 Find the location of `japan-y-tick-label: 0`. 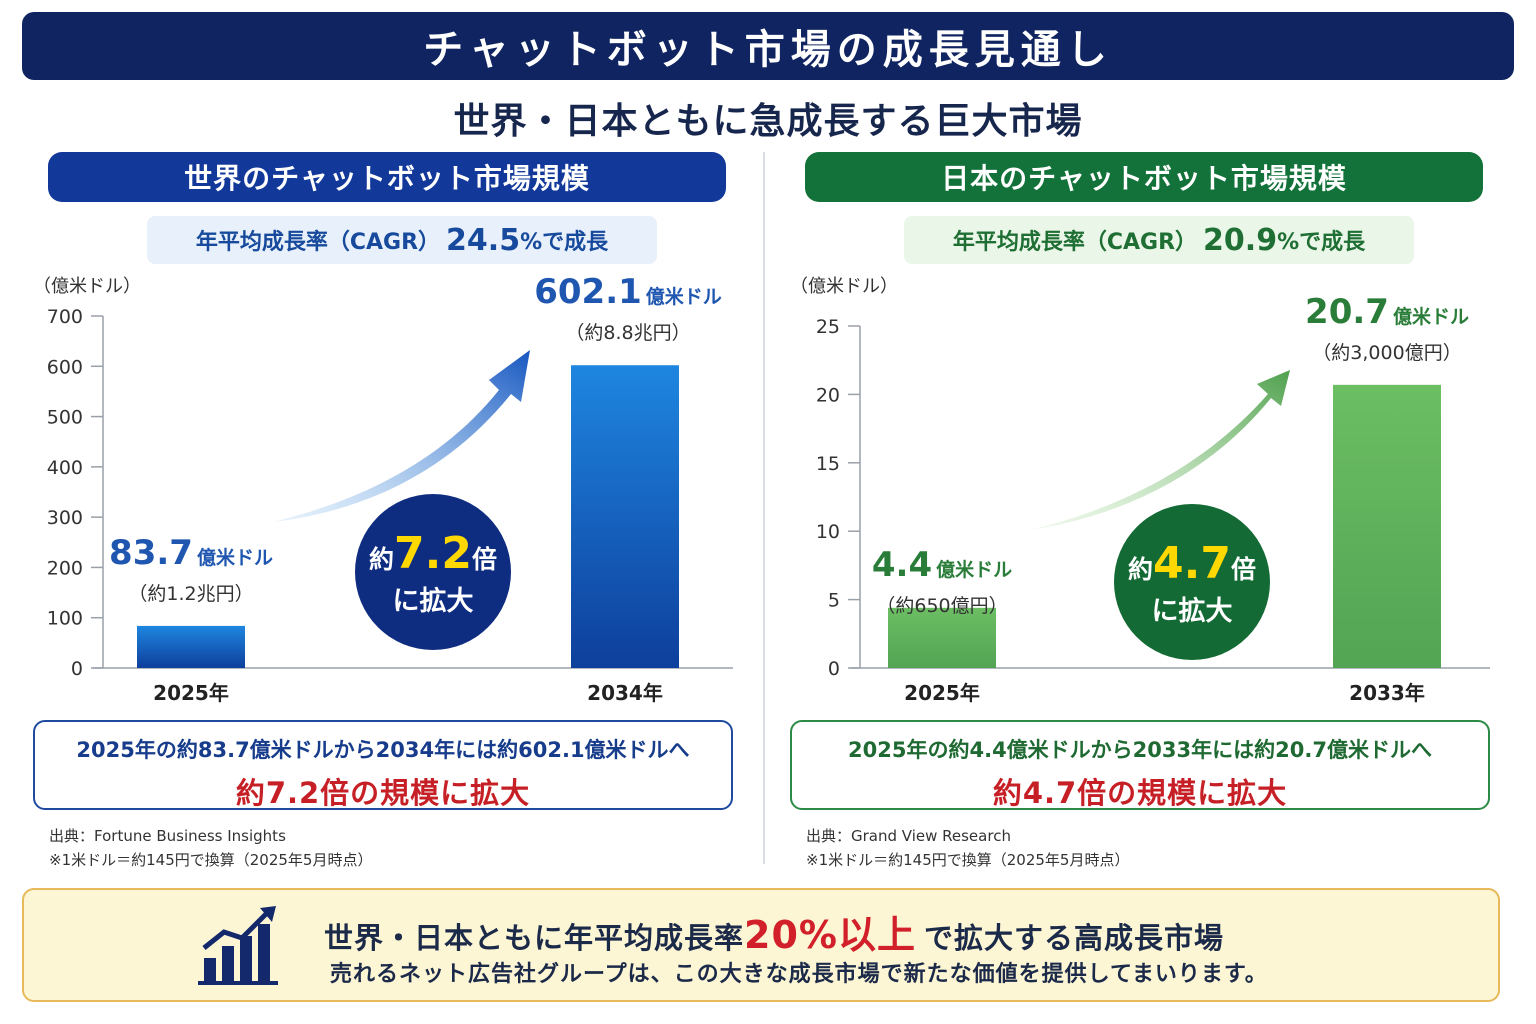

japan-y-tick-label: 0 is located at coordinates (834, 669).